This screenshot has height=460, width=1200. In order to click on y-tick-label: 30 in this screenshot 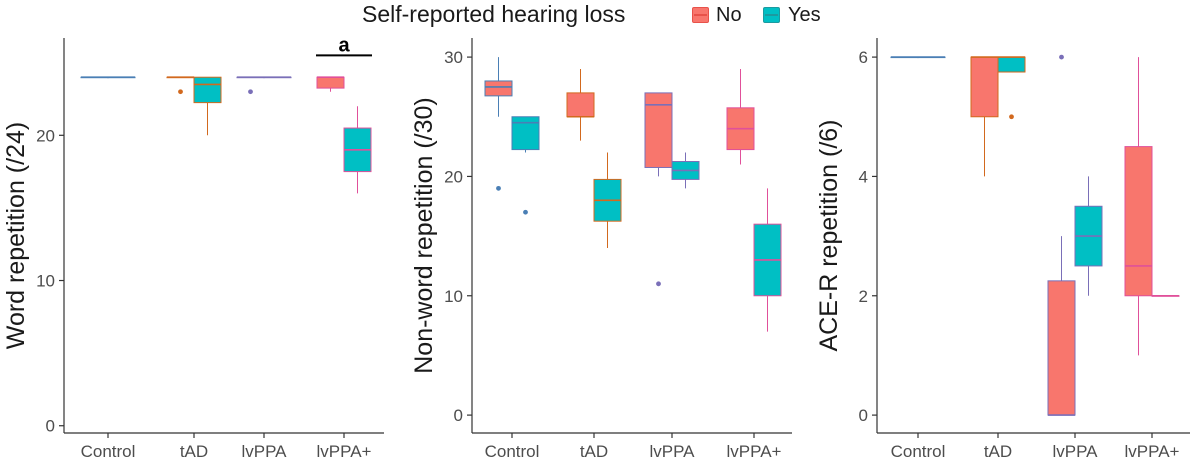, I will do `click(453, 57)`.